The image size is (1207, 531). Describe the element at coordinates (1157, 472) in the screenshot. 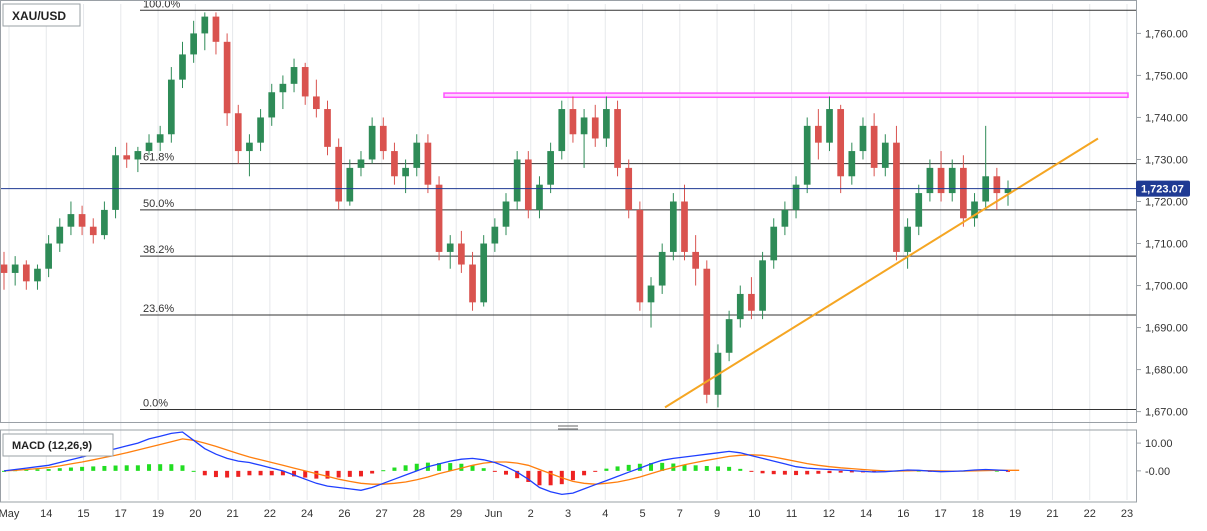

I see `macd-tick-label: -0.00` at that location.